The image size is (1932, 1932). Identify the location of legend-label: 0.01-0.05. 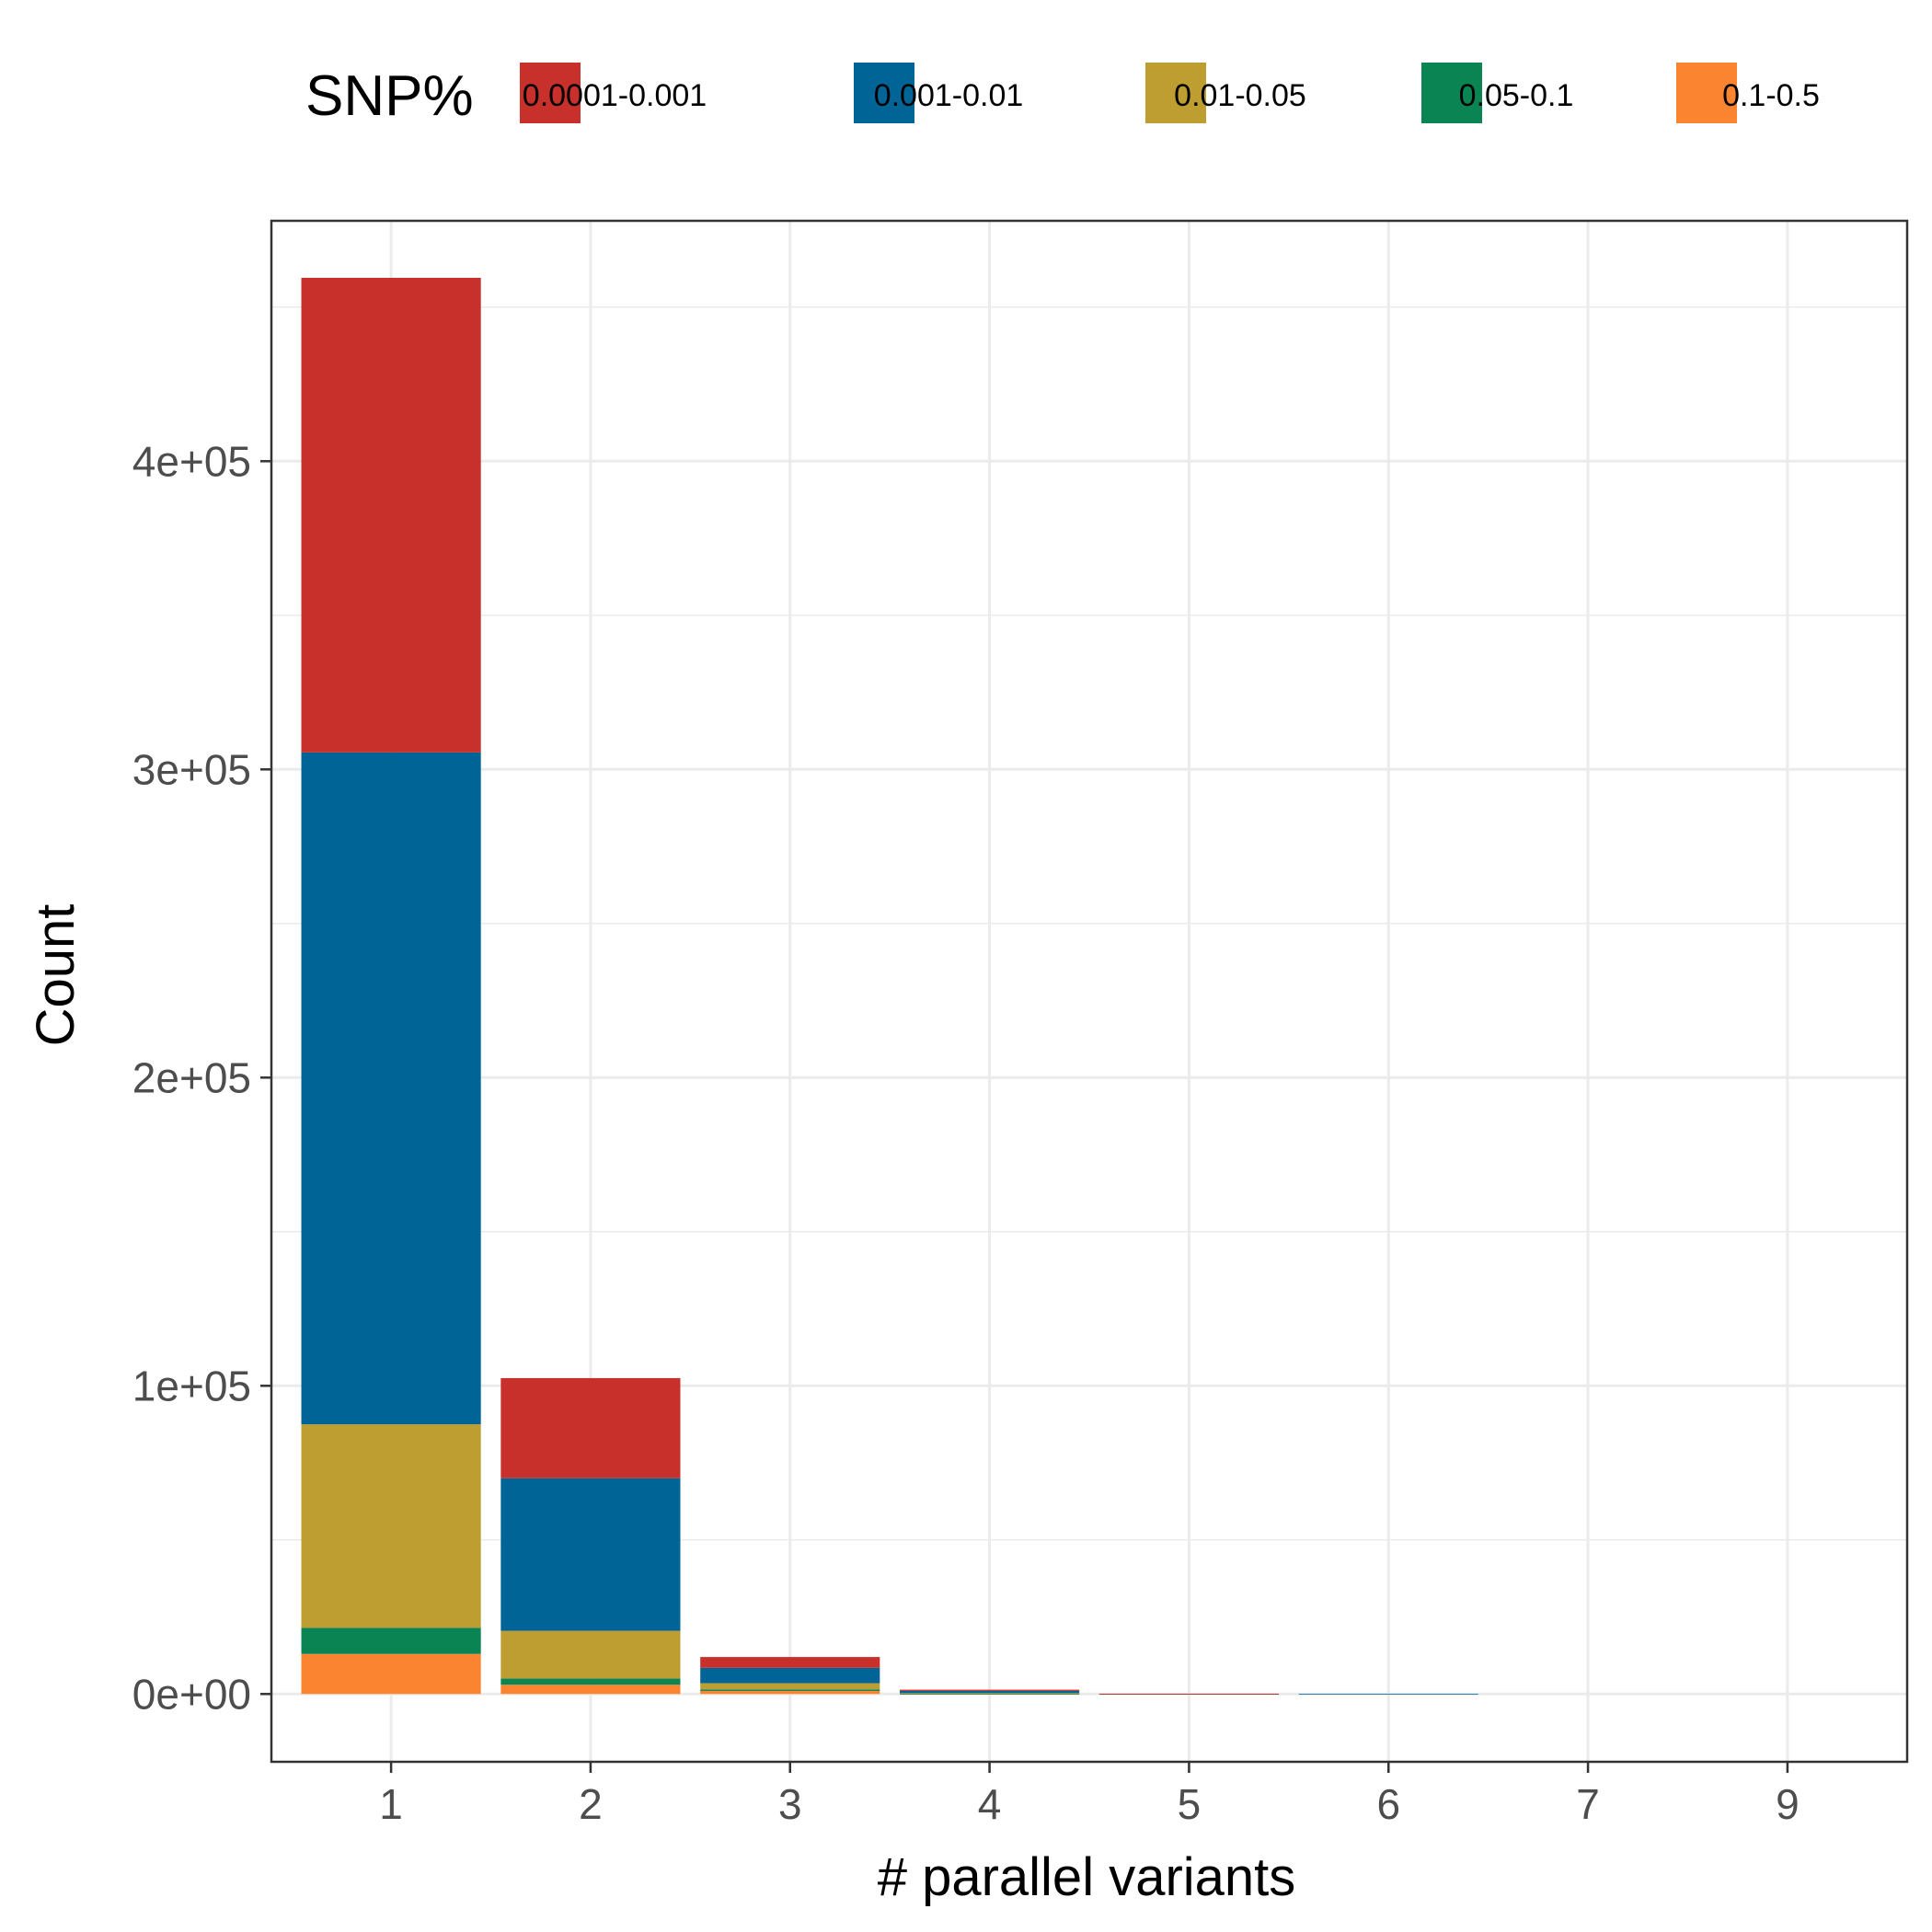
(1240, 95).